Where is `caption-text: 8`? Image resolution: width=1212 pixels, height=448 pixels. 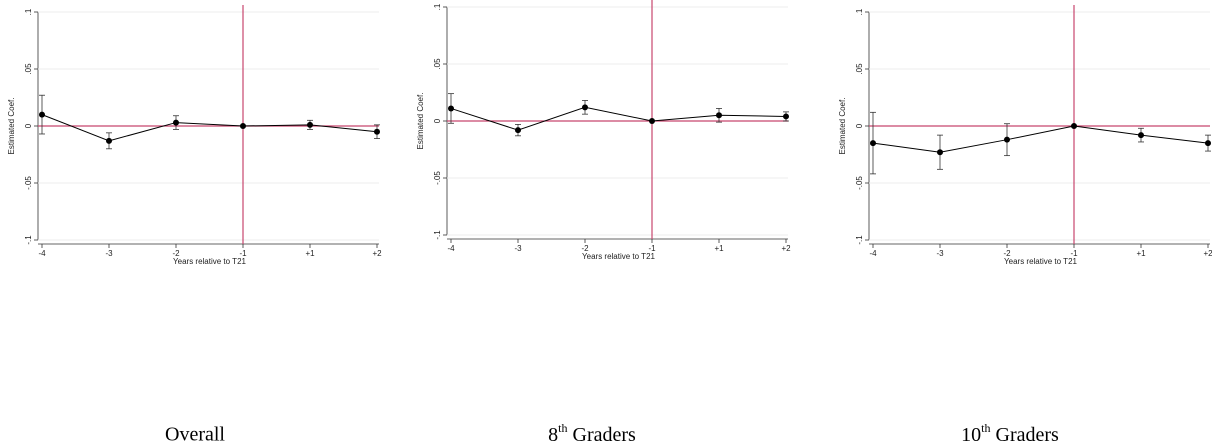
caption-text: 8 is located at coordinates (553, 435).